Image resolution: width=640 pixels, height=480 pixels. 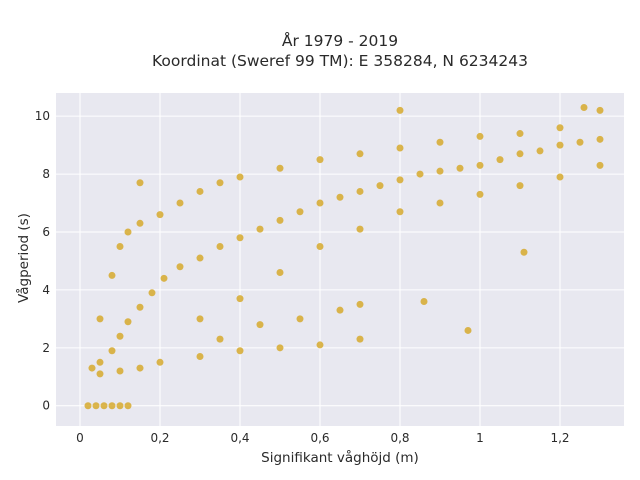 I want to click on x-tick-label: 0, so click(x=80, y=438).